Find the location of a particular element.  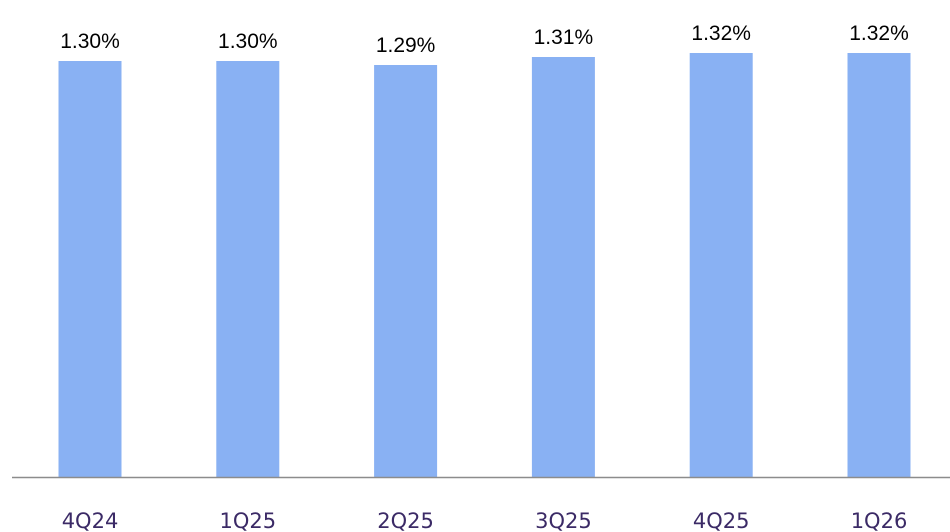

value-label-1q26: 1.32% is located at coordinates (879, 33).